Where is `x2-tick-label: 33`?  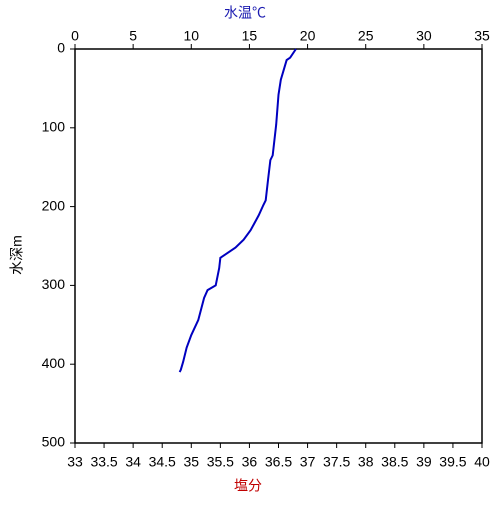
x2-tick-label: 33 is located at coordinates (75, 462).